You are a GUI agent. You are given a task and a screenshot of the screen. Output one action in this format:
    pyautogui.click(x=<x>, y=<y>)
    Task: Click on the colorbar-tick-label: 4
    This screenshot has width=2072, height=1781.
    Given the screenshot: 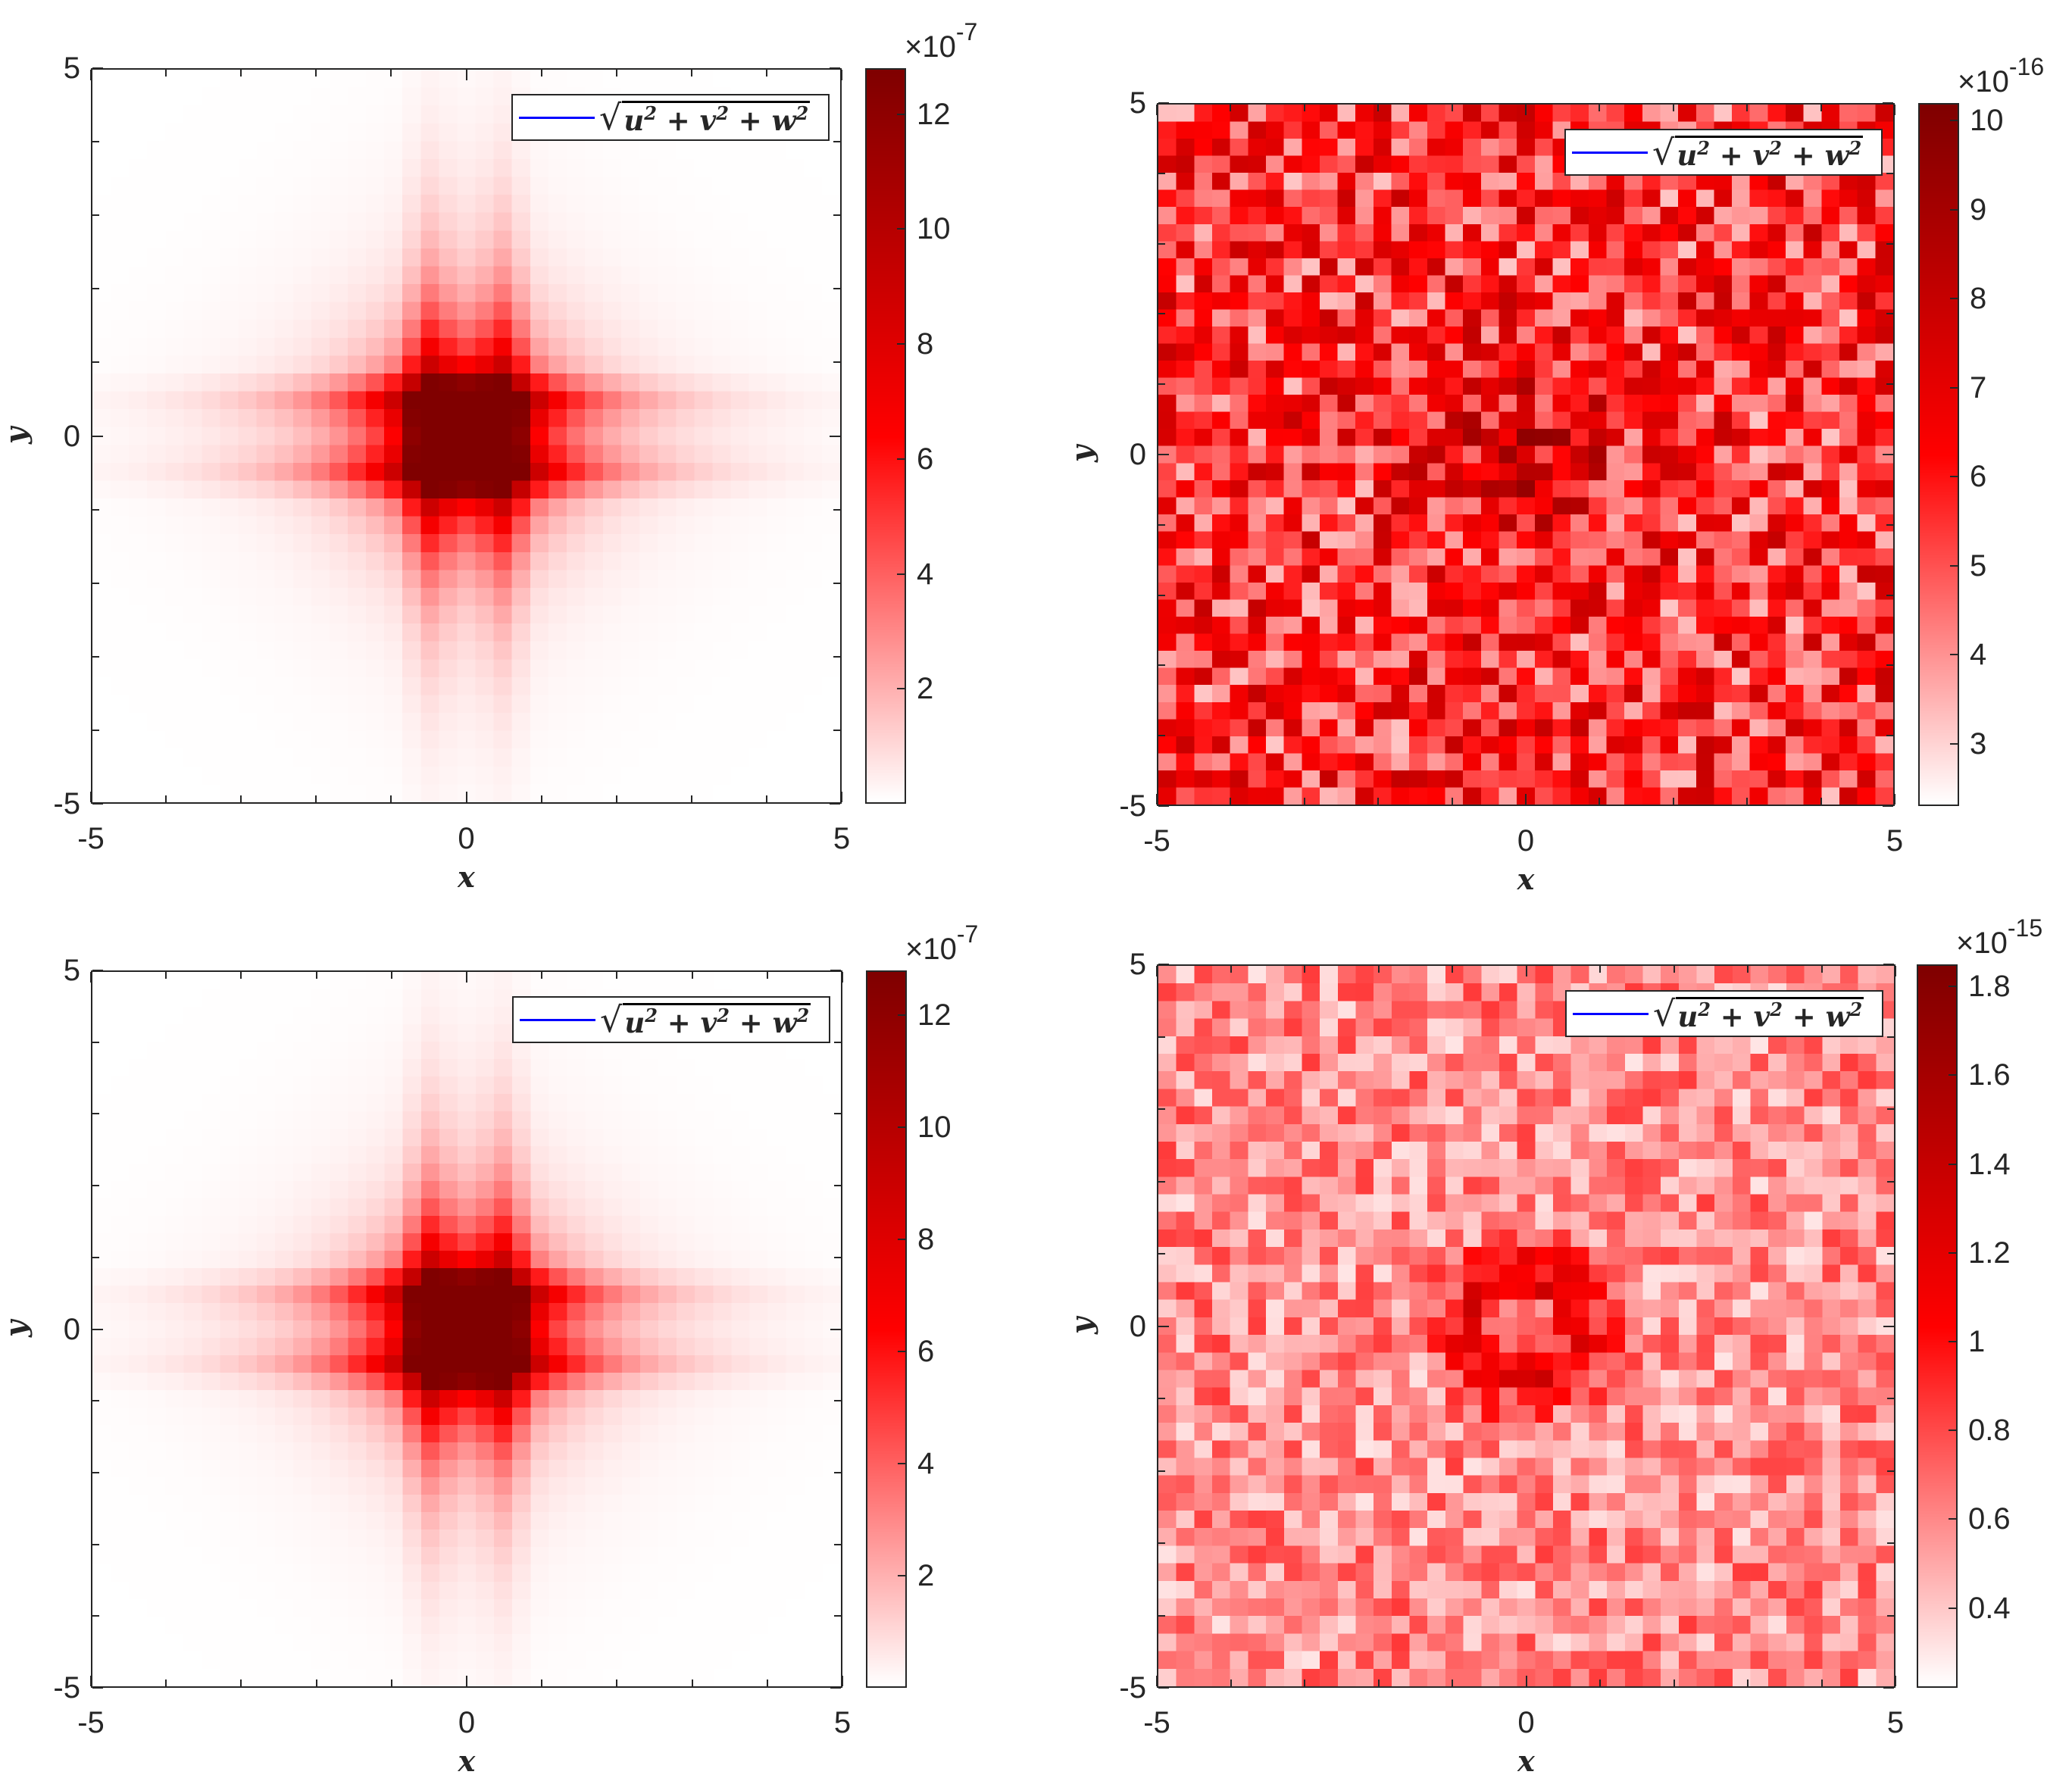 What is the action you would take?
    pyautogui.click(x=1978, y=655)
    